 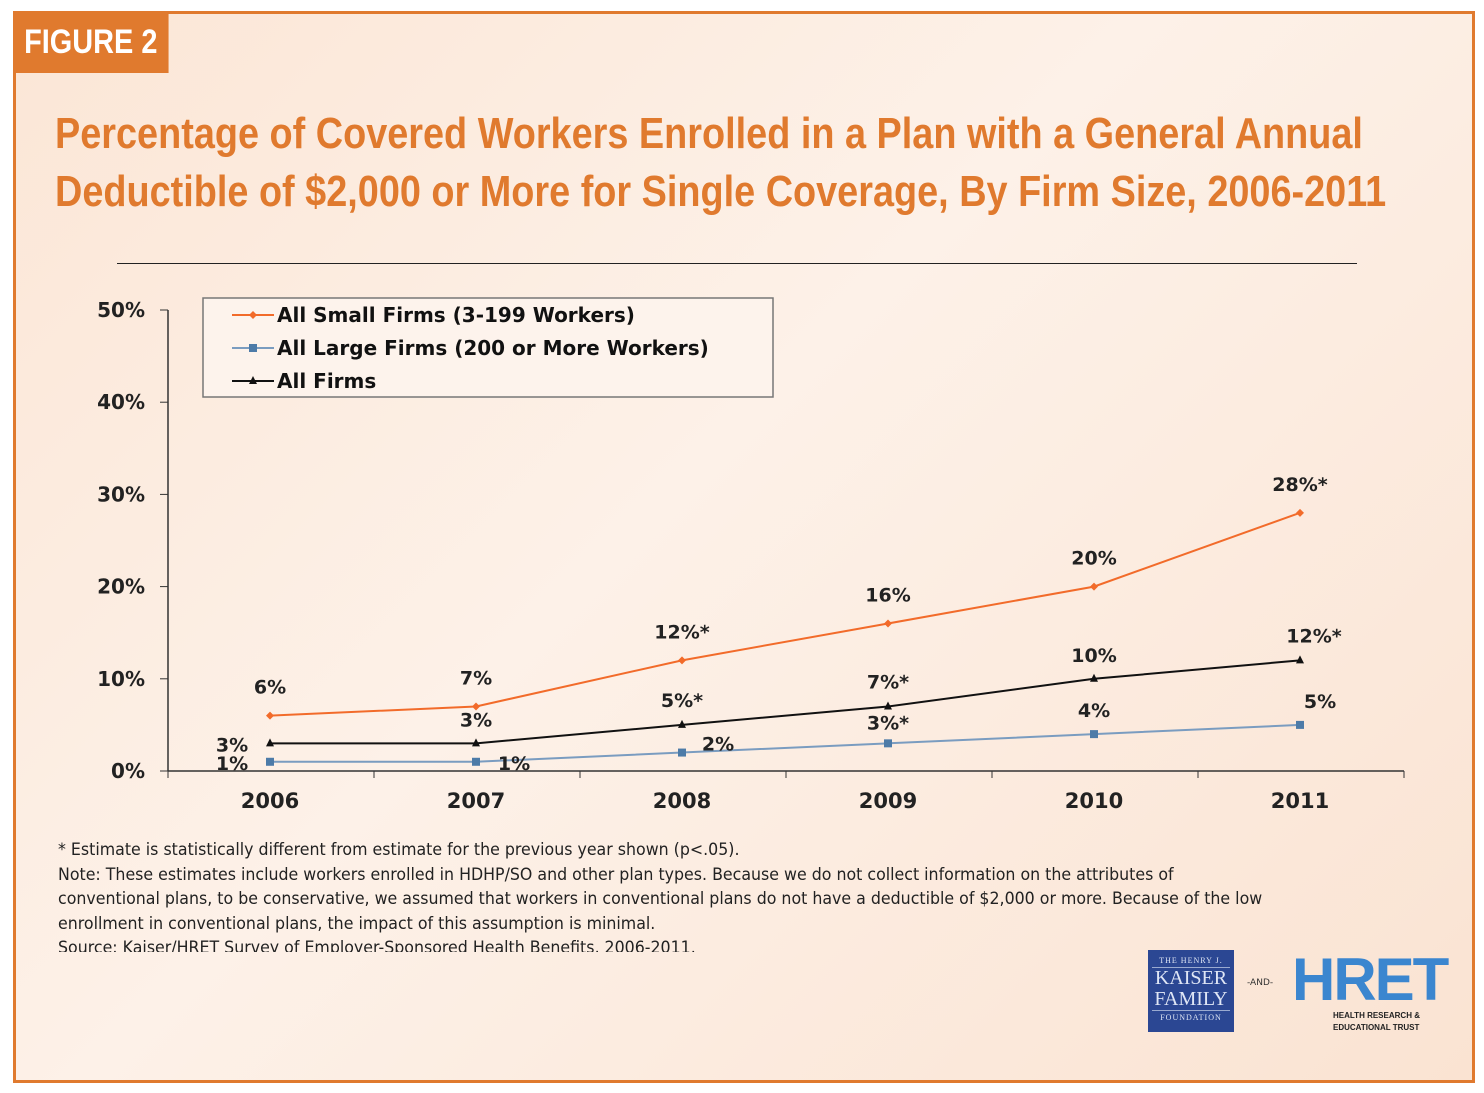 What do you see at coordinates (121, 310) in the screenshot?
I see `y-tick-label: 50%` at bounding box center [121, 310].